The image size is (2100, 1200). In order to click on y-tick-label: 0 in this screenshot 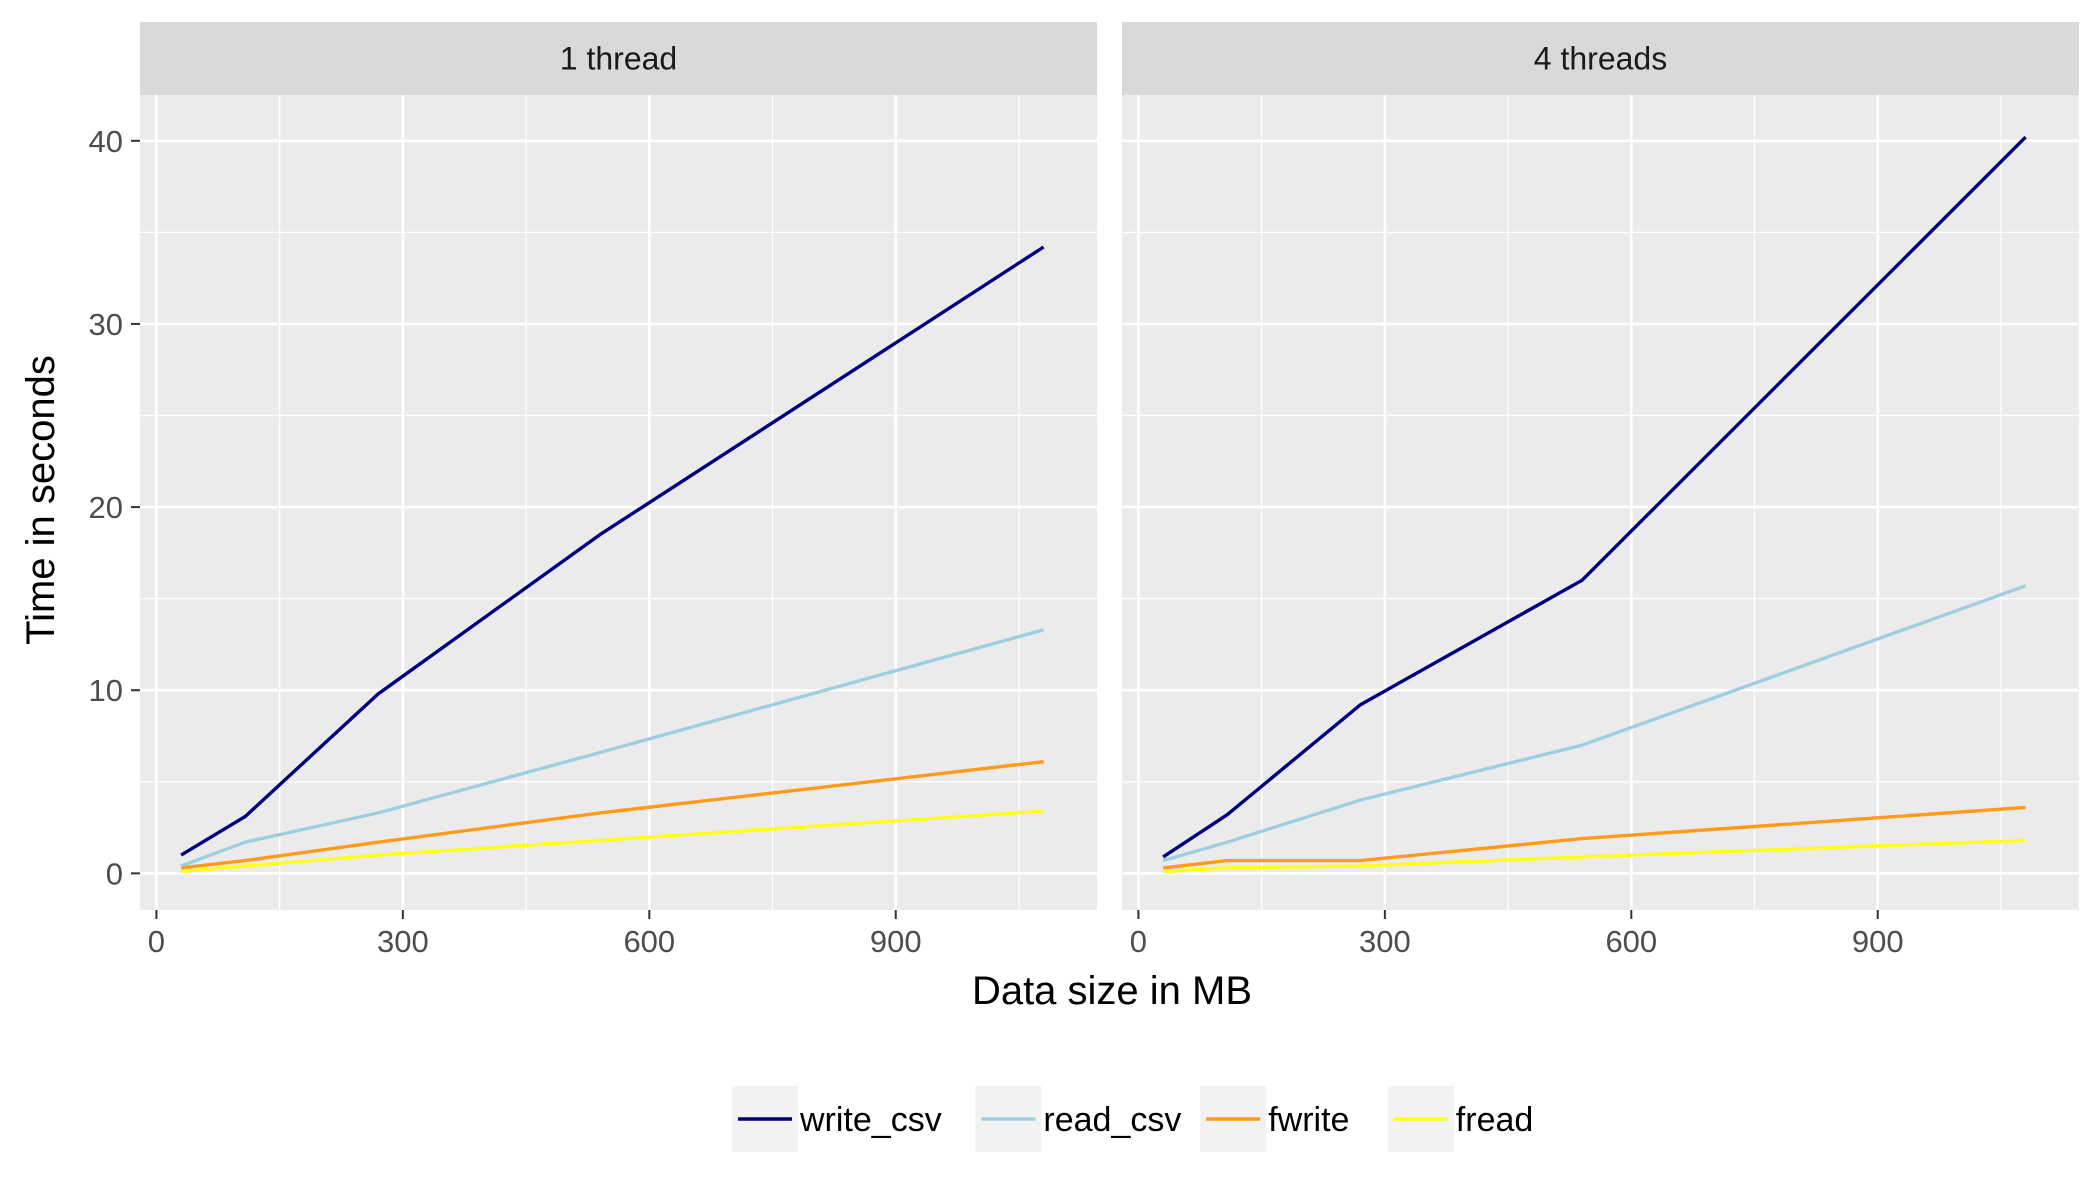, I will do `click(114, 873)`.